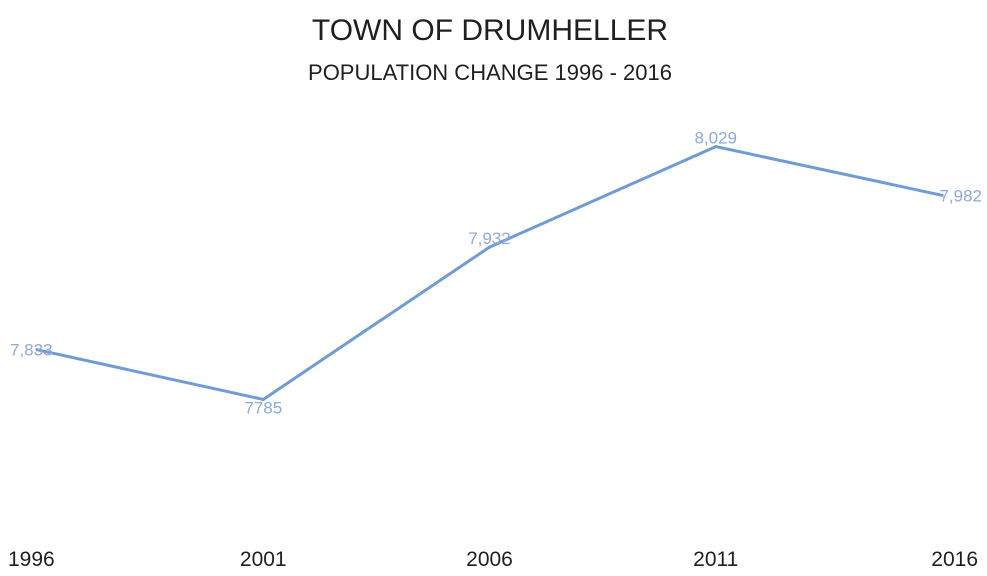 This screenshot has width=987, height=576. I want to click on x-tick-label: 2011, so click(715, 559).